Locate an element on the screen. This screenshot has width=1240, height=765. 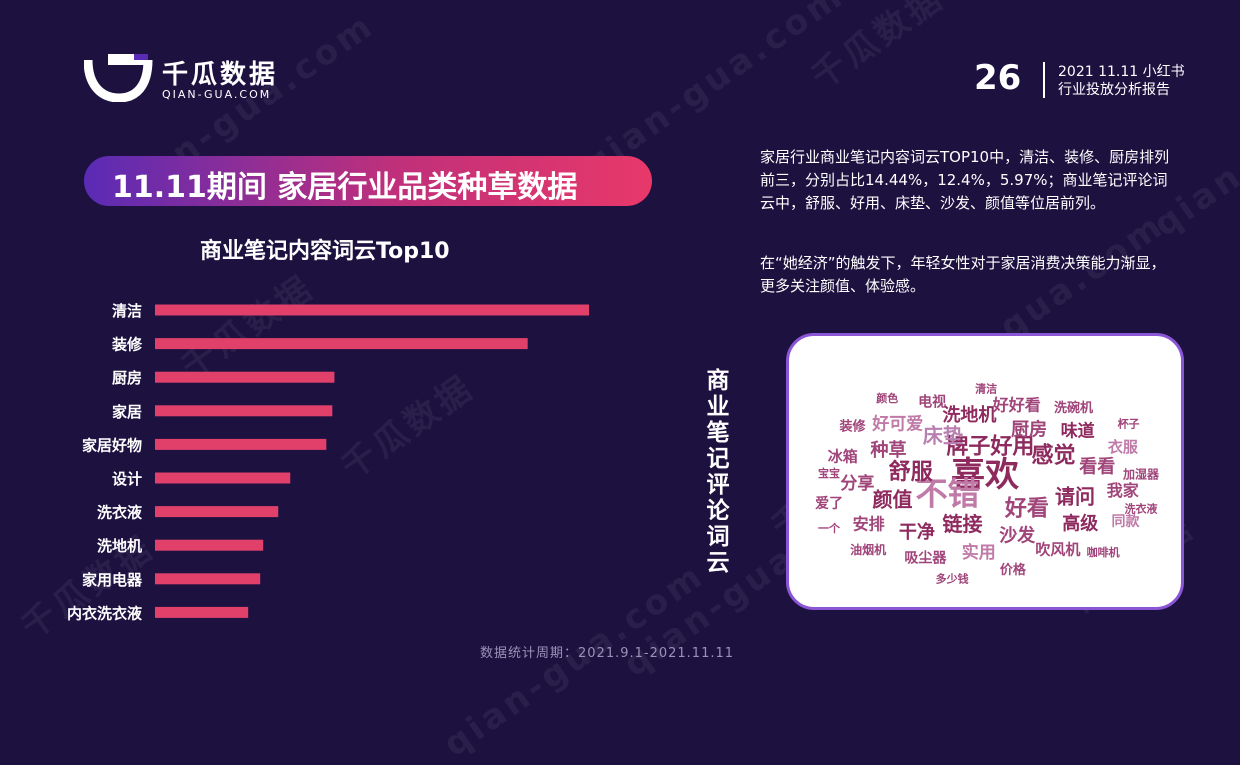
cloud-word: 清洁 is located at coordinates (986, 388).